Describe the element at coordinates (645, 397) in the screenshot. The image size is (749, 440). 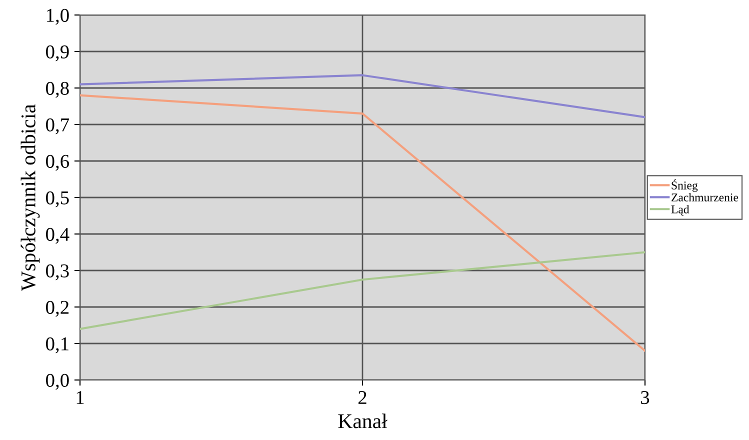
I see `x-tick-label: 3` at that location.